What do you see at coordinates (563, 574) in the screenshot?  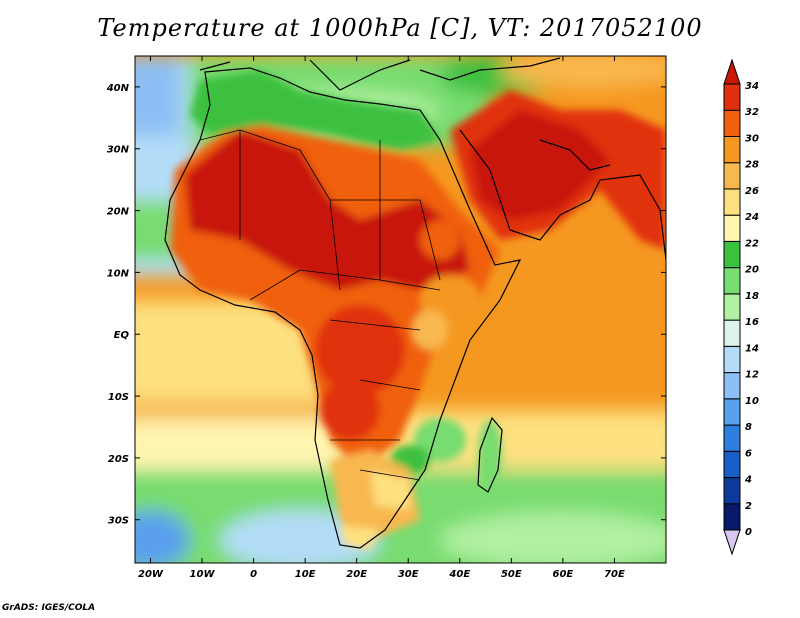 I see `x-tick-label: 60E` at bounding box center [563, 574].